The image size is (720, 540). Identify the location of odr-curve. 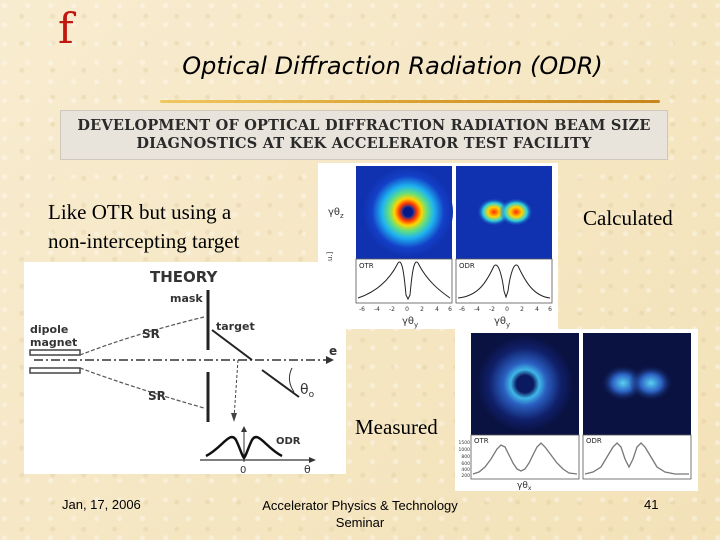
(244, 447).